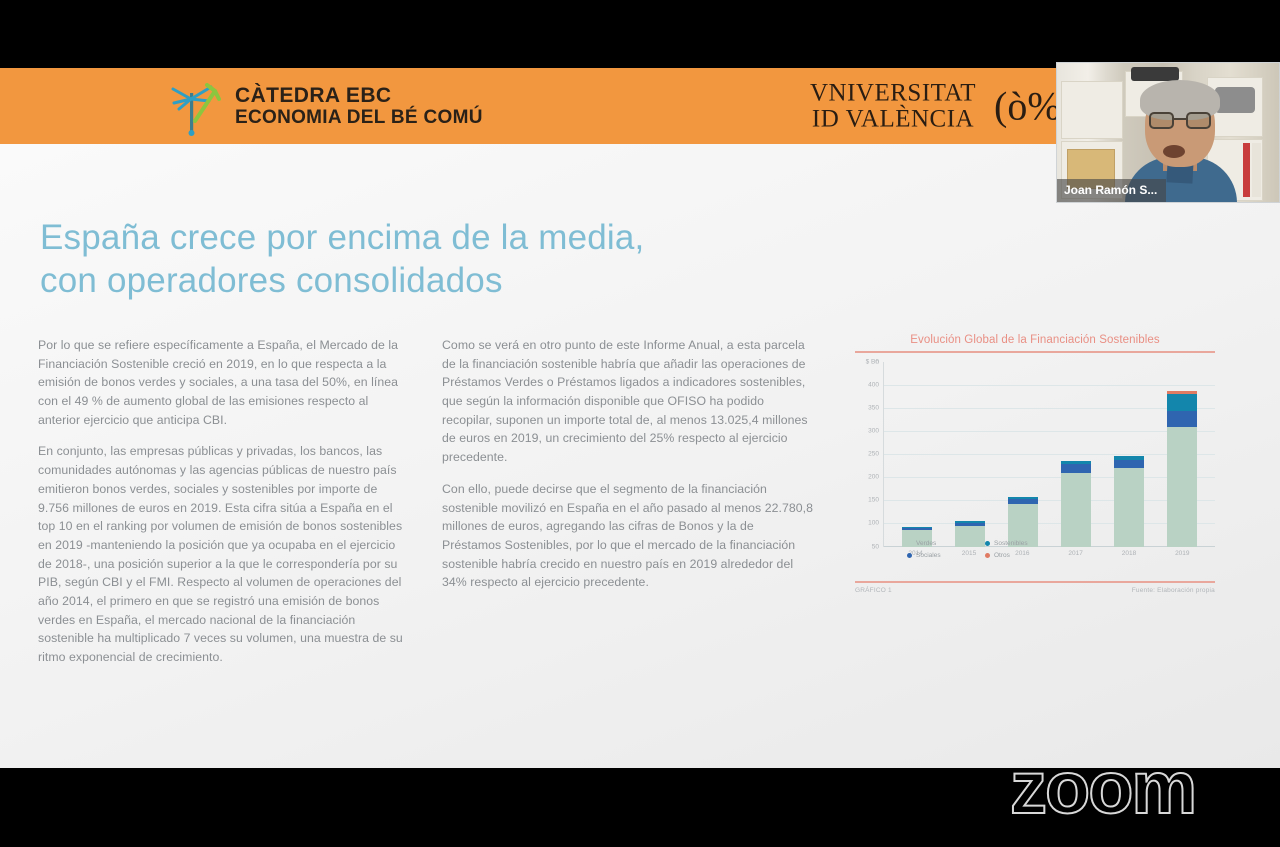 The height and width of the screenshot is (847, 1280). I want to click on x-axis-tick: 2019, so click(1182, 553).